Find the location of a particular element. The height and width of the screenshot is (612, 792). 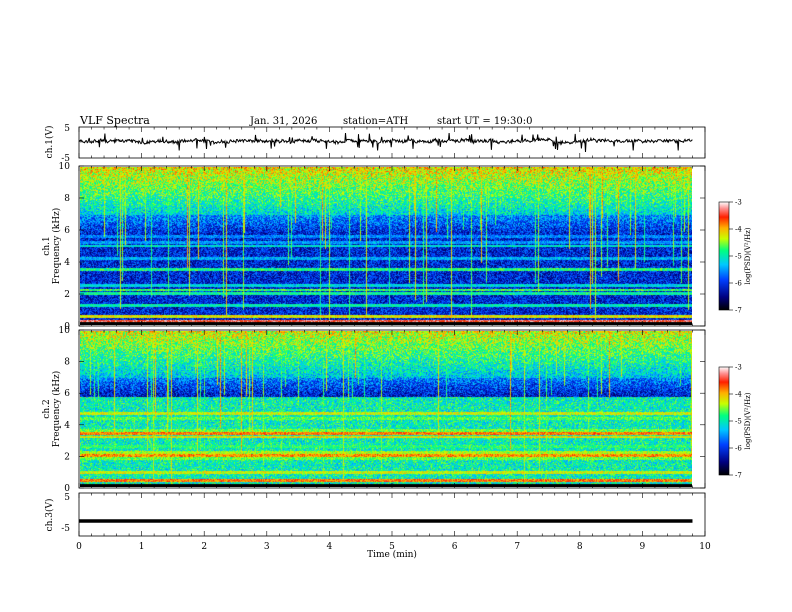

time-tick-label: 2 is located at coordinates (204, 547).